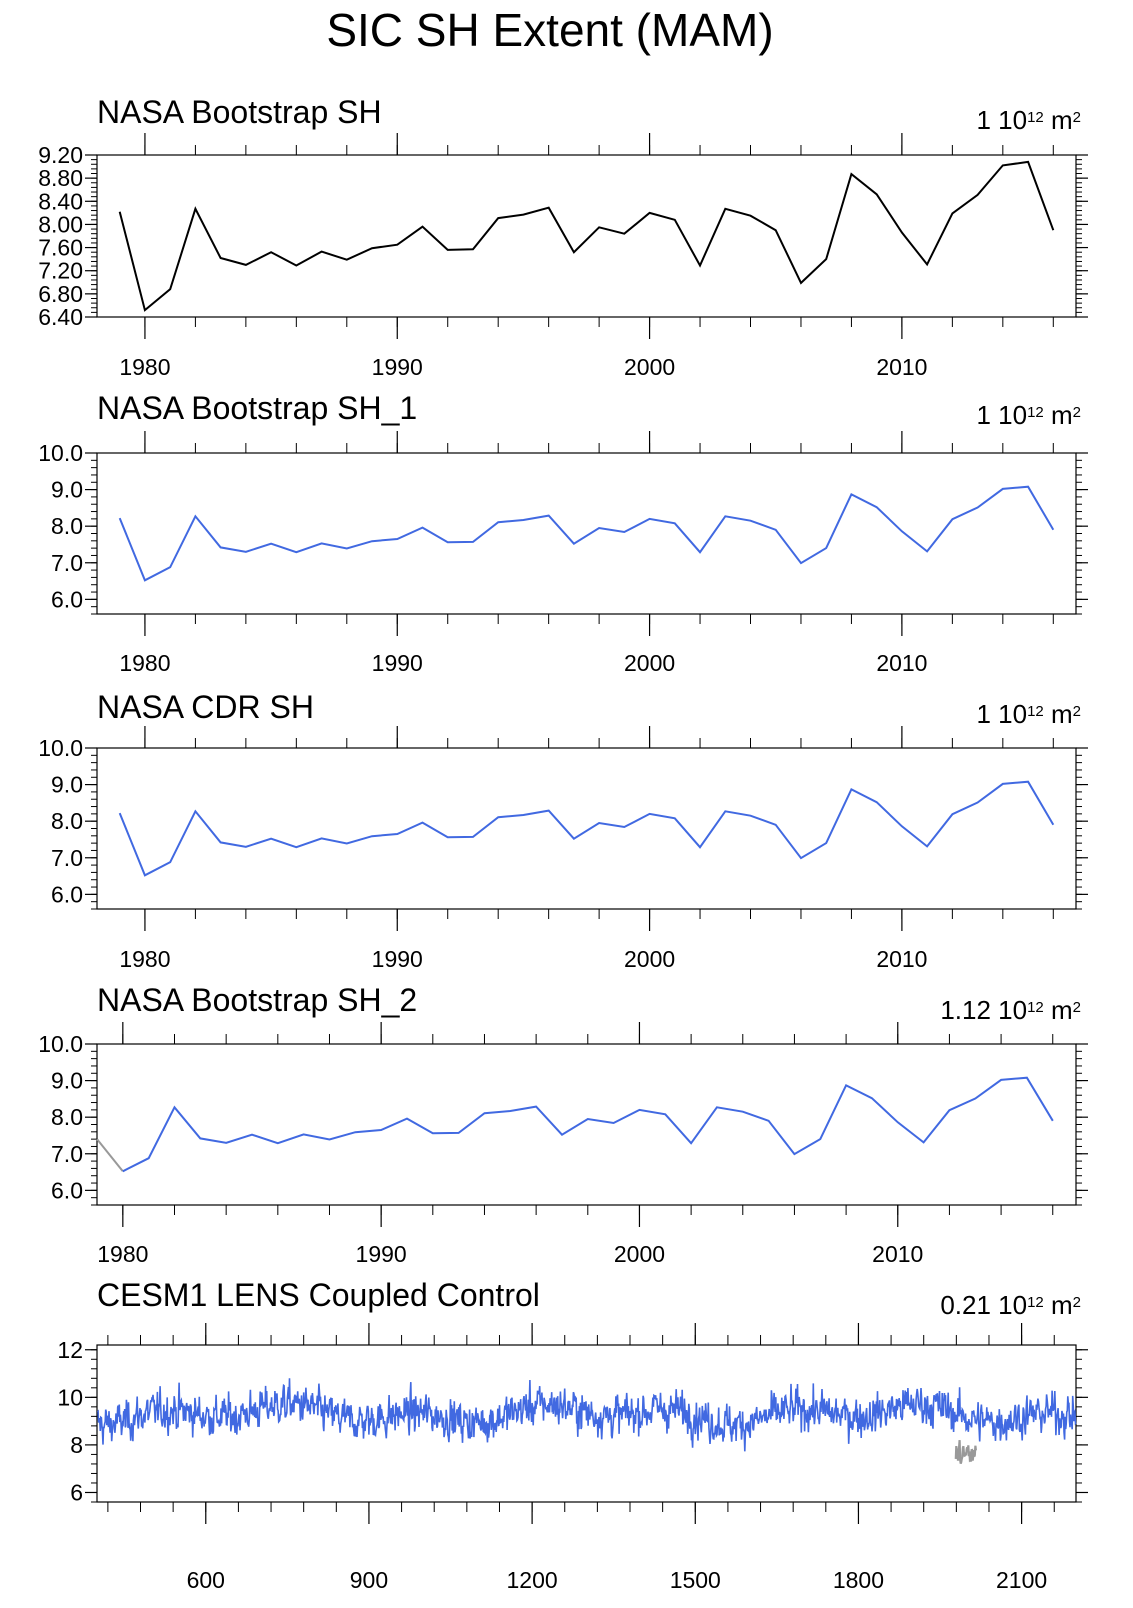  What do you see at coordinates (206, 1580) in the screenshot?
I see `x-tick-label: 600` at bounding box center [206, 1580].